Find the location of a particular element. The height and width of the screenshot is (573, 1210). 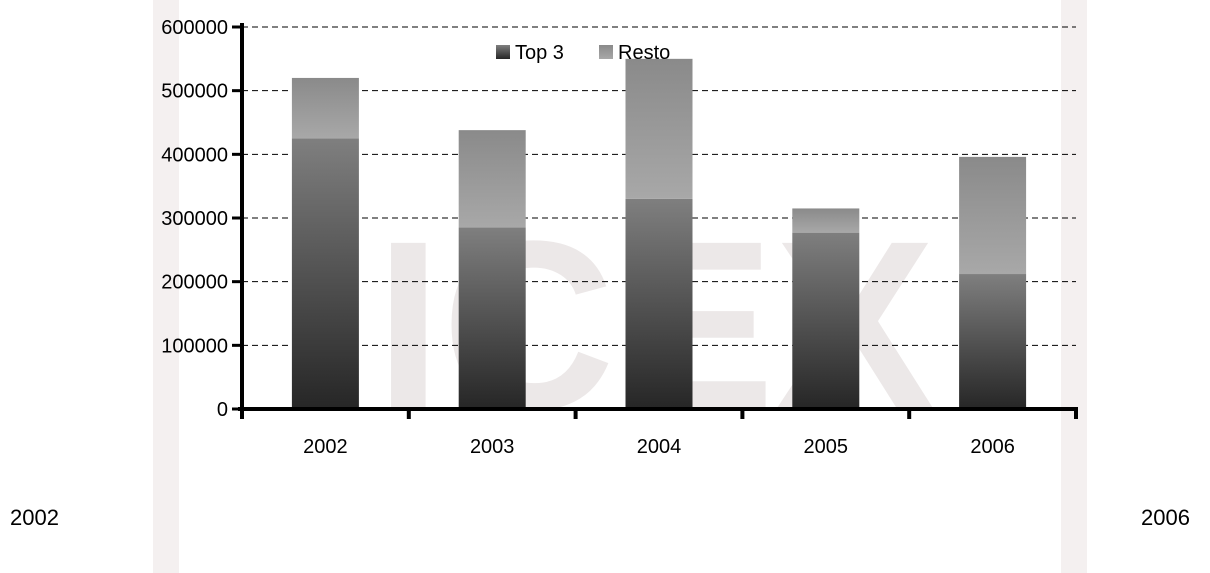

x-tick-label: 2004 is located at coordinates (659, 447).